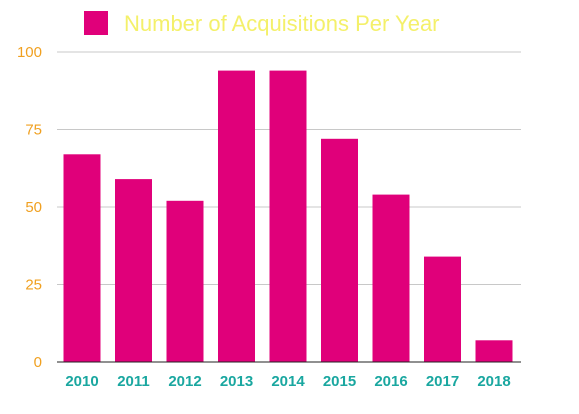 This screenshot has height=414, width=579. What do you see at coordinates (391, 278) in the screenshot?
I see `bar-2016` at bounding box center [391, 278].